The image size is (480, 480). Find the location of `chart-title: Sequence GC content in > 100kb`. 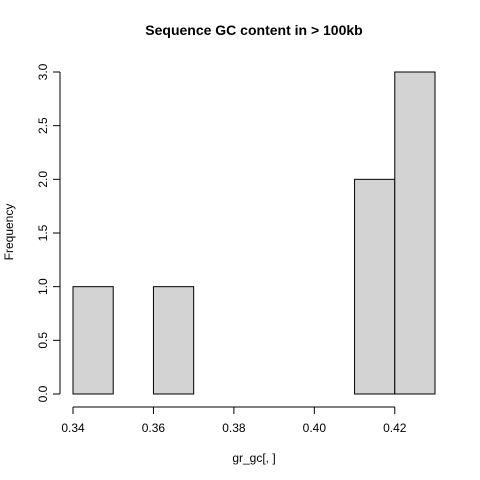

chart-title: Sequence GC content in > 100kb is located at coordinates (253, 30).